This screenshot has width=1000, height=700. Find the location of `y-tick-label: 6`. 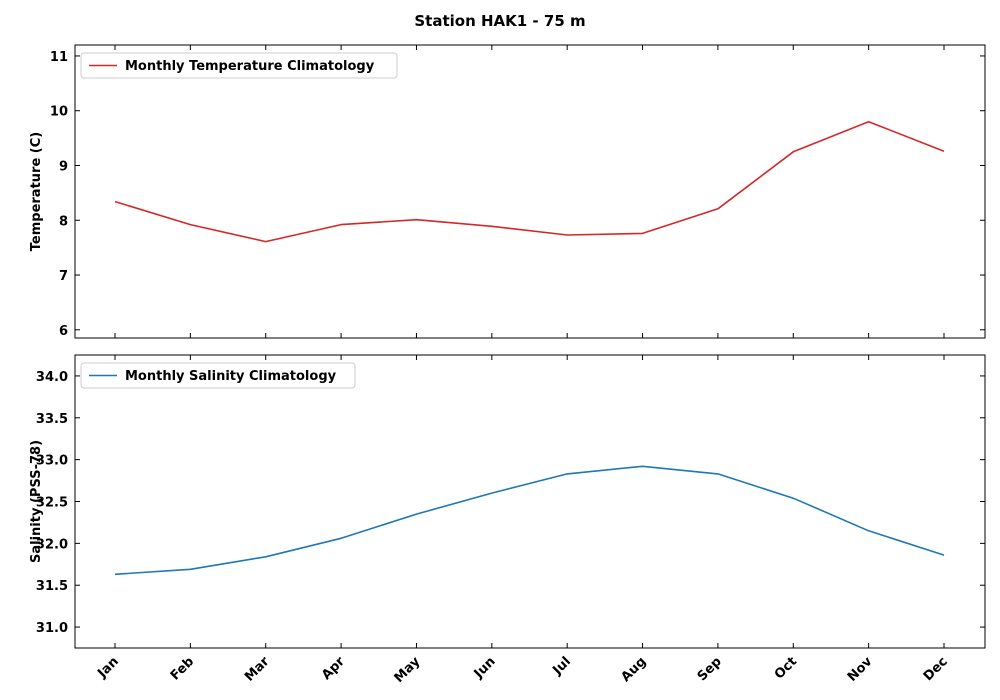

y-tick-label: 6 is located at coordinates (63, 331).